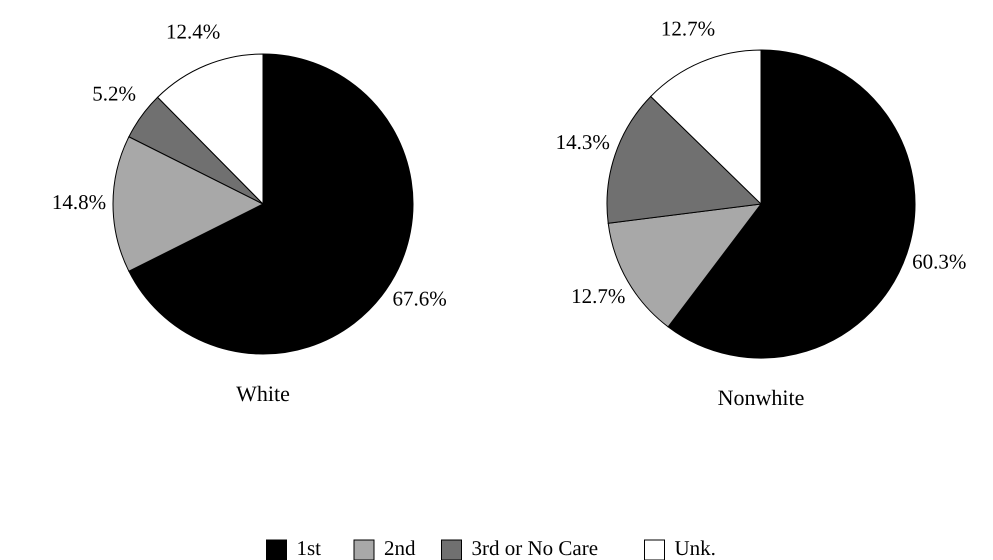 This screenshot has height=560, width=993. I want to click on data-label: 12.4%, so click(193, 32).